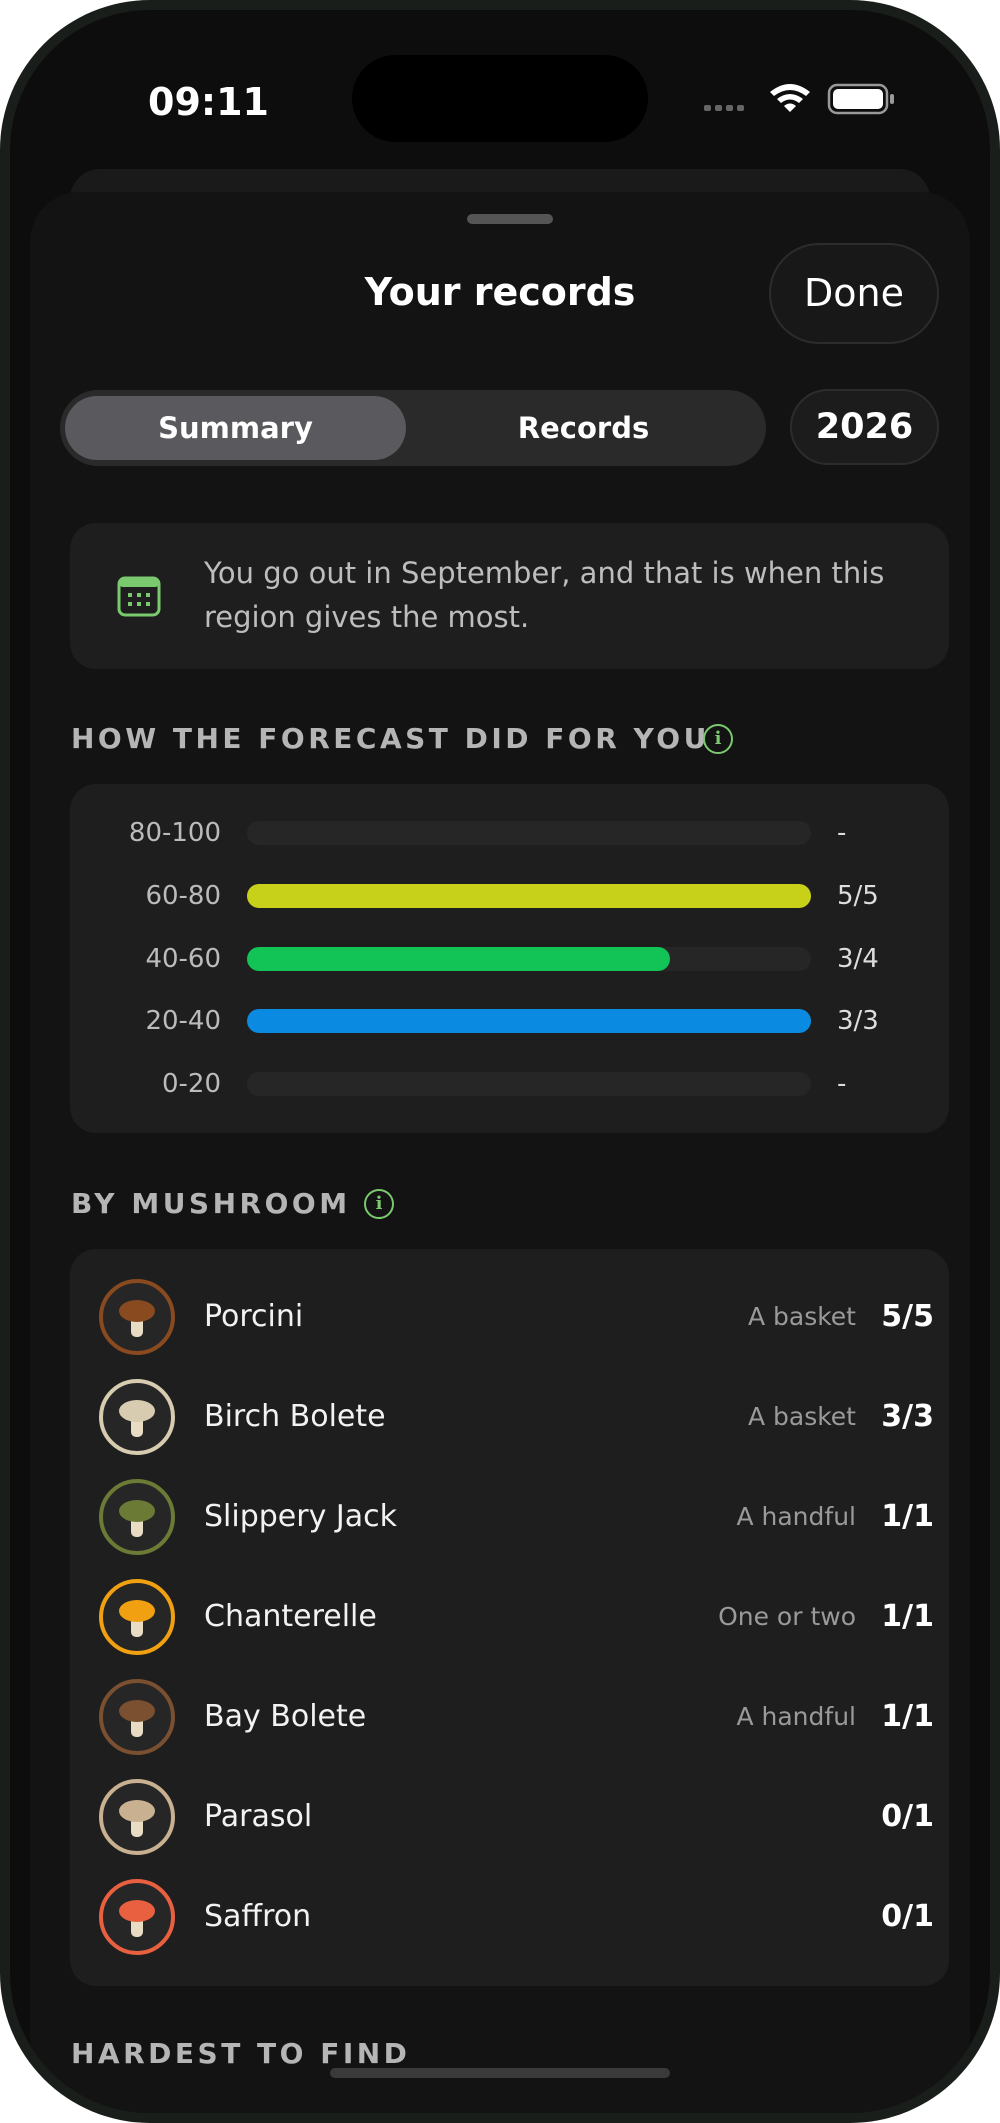  What do you see at coordinates (139, 596) in the screenshot?
I see `calendar-icon` at bounding box center [139, 596].